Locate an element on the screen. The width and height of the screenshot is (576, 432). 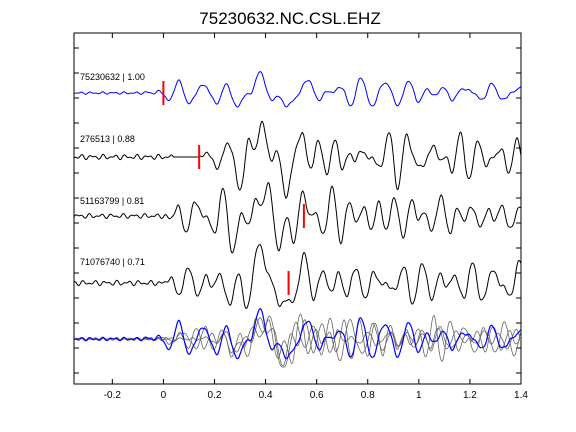
x-tick-label: 1.2 is located at coordinates (470, 395).